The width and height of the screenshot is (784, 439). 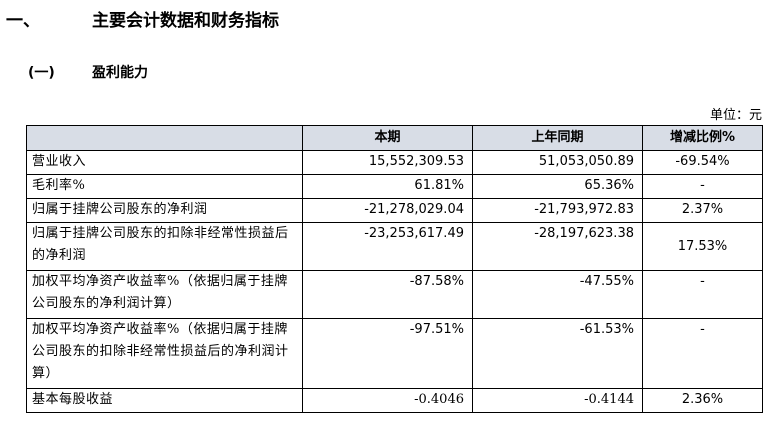 What do you see at coordinates (41, 73) in the screenshot?
I see `subsection-number: (一)` at bounding box center [41, 73].